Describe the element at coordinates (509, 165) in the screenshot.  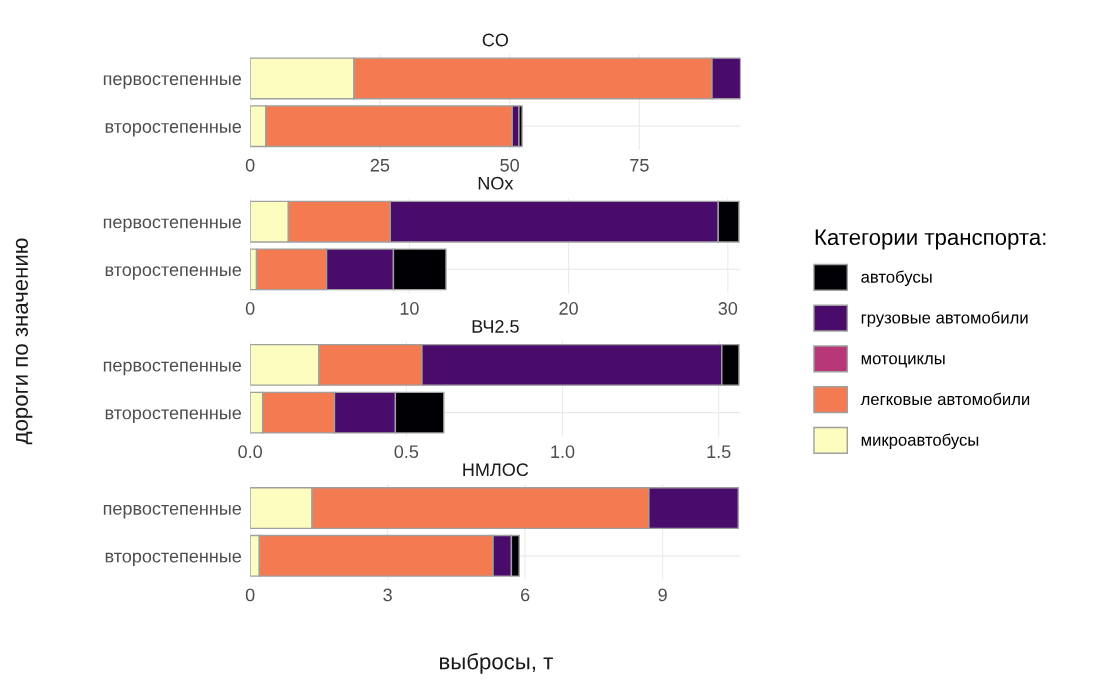
I see `x-tick-label: 50` at that location.